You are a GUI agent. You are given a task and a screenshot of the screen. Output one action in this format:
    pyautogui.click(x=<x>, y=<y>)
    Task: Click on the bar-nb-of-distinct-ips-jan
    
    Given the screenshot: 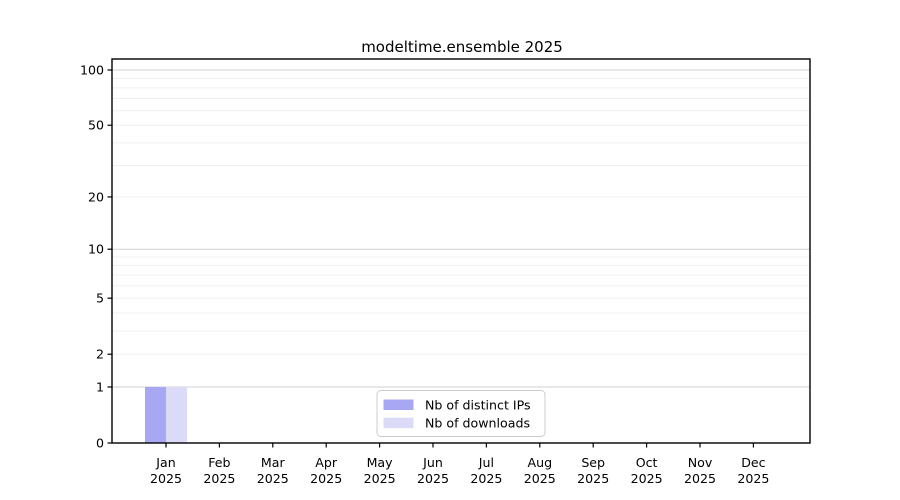 What is the action you would take?
    pyautogui.click(x=155, y=414)
    